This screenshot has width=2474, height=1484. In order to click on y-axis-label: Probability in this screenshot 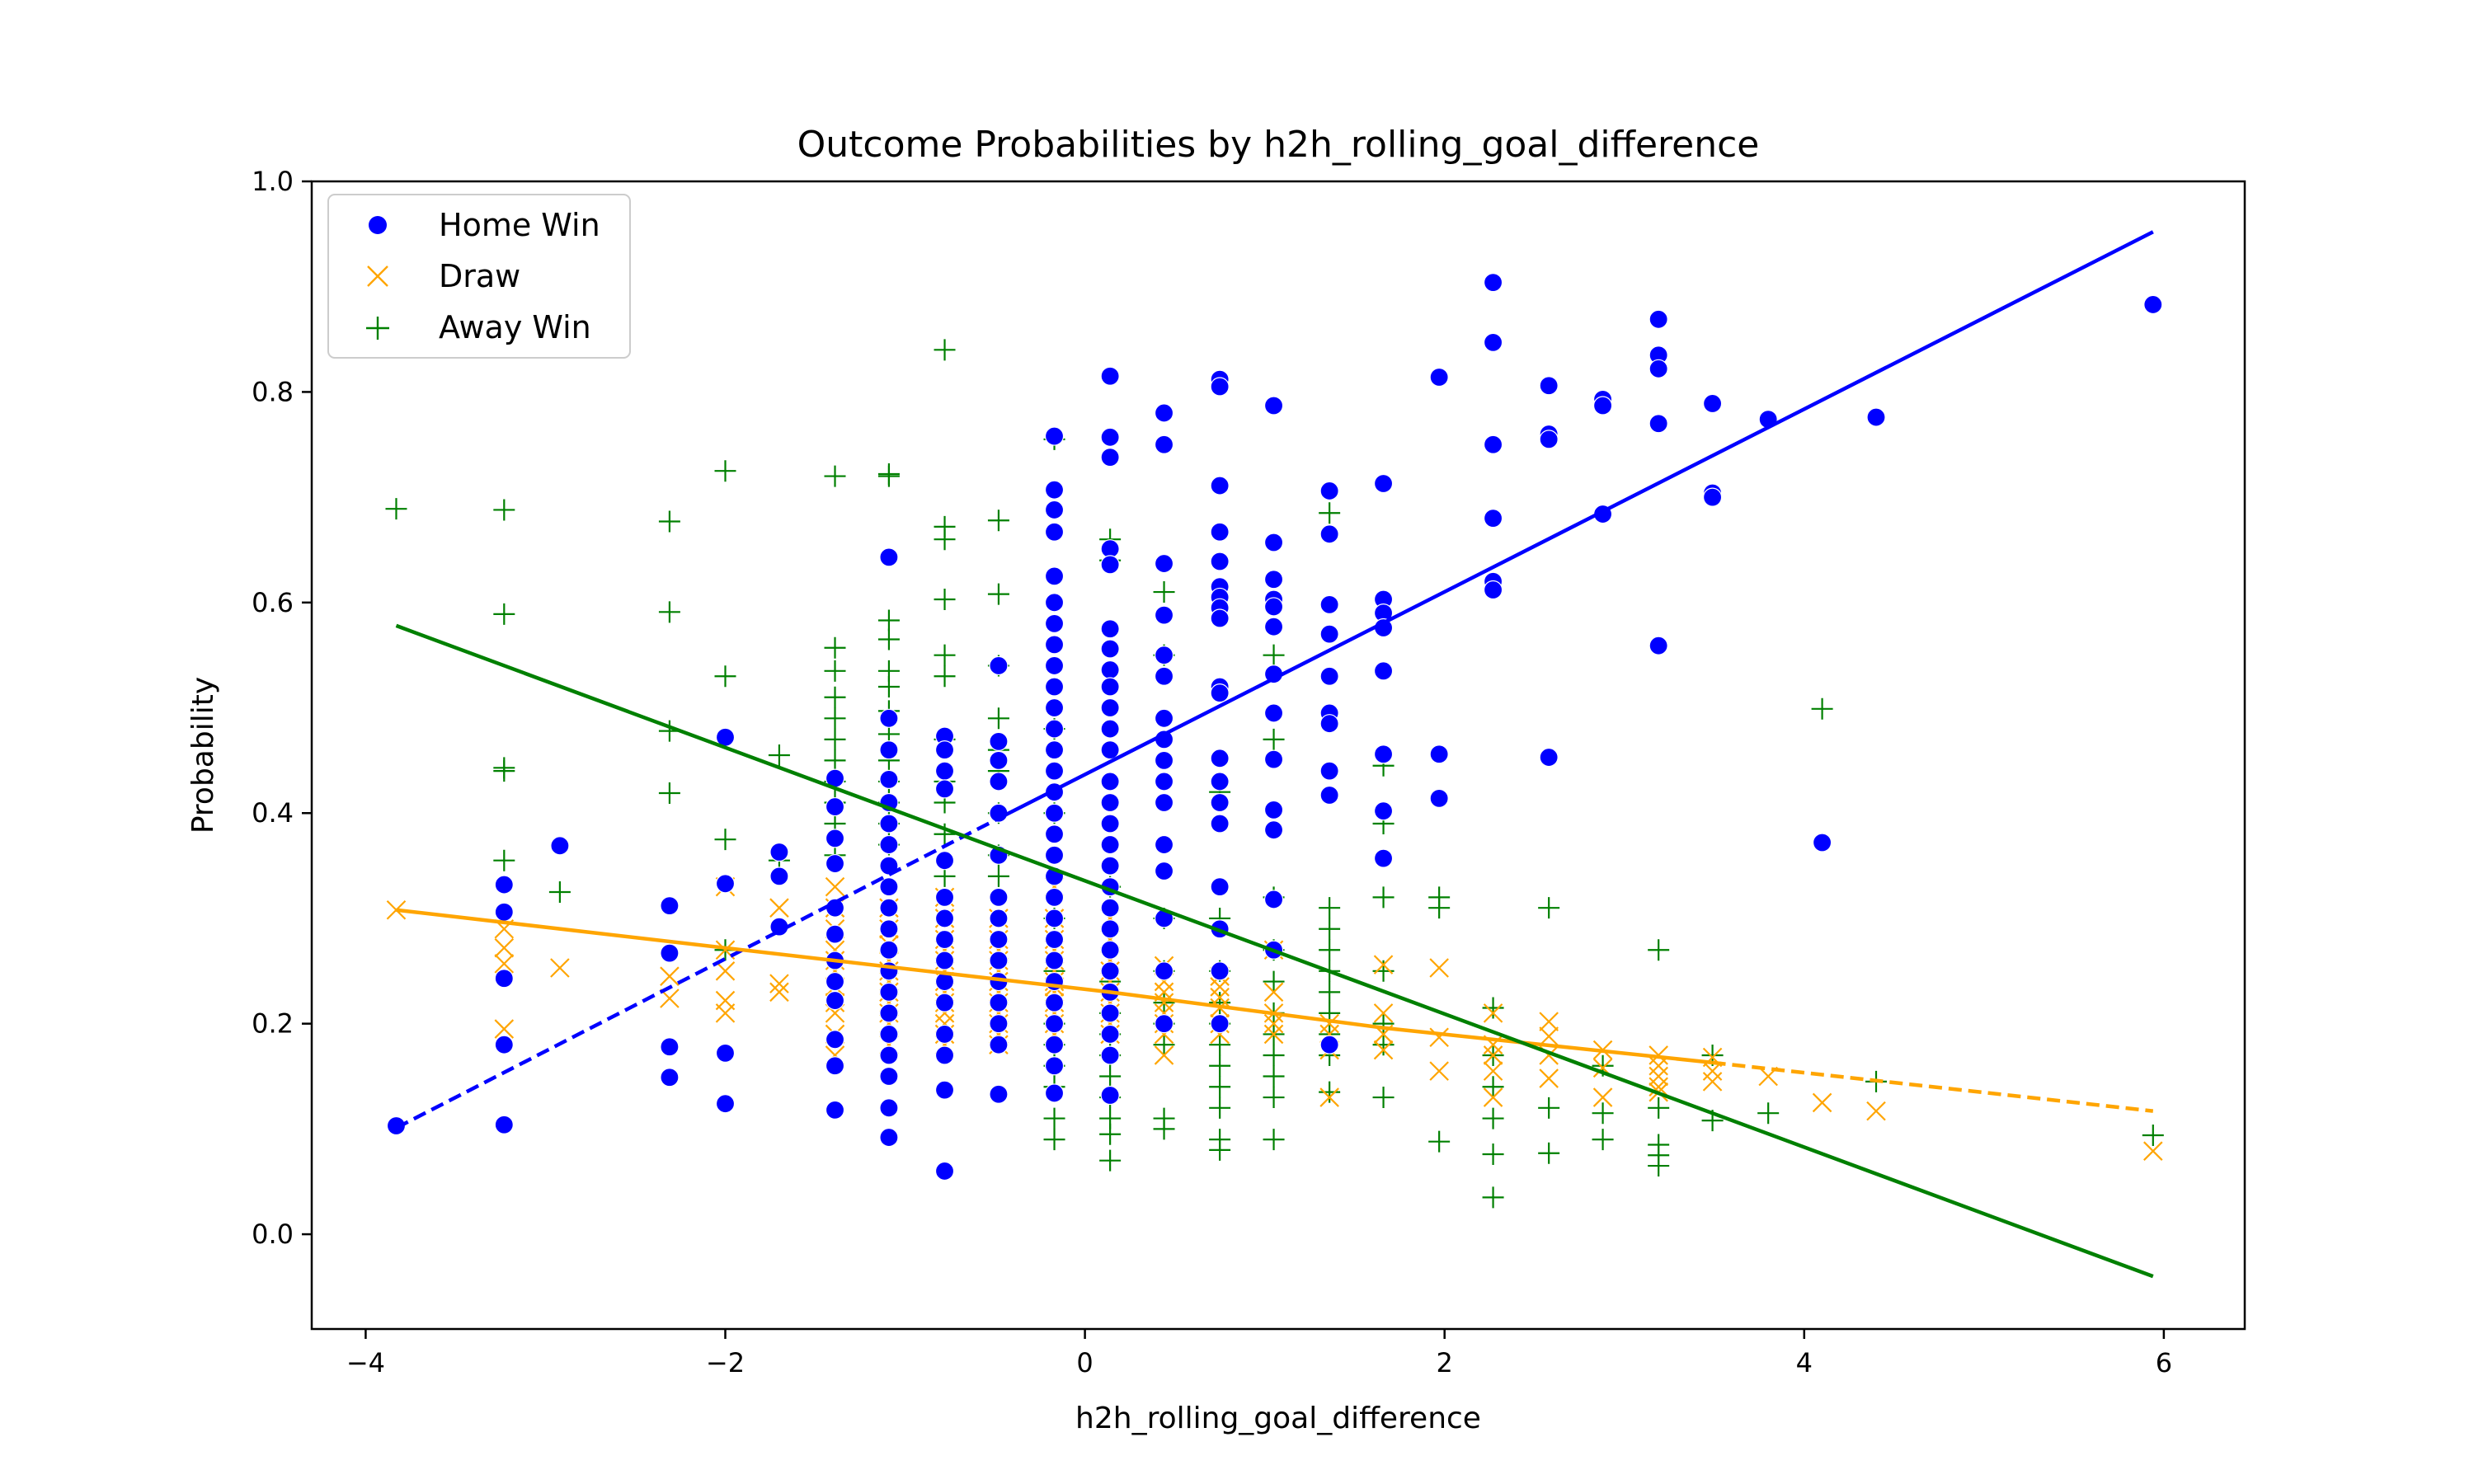, I will do `click(203, 755)`.